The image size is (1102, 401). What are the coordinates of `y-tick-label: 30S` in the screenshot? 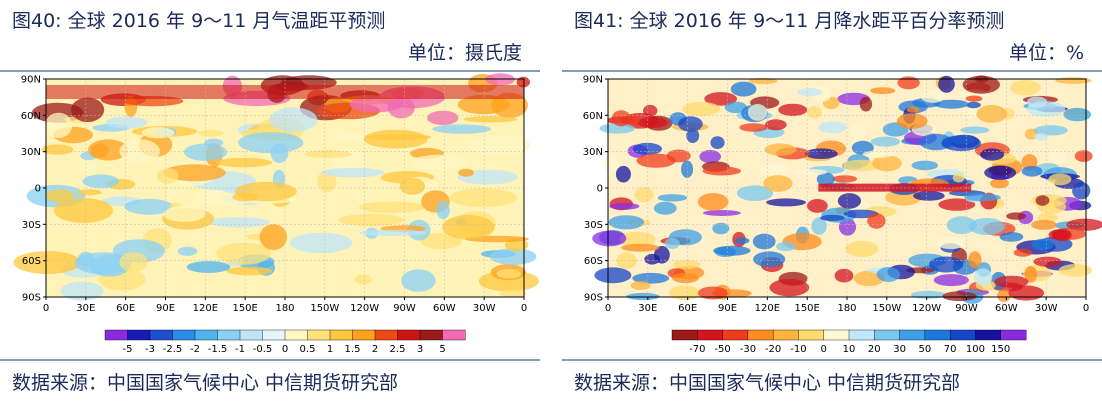 It's located at (31, 225).